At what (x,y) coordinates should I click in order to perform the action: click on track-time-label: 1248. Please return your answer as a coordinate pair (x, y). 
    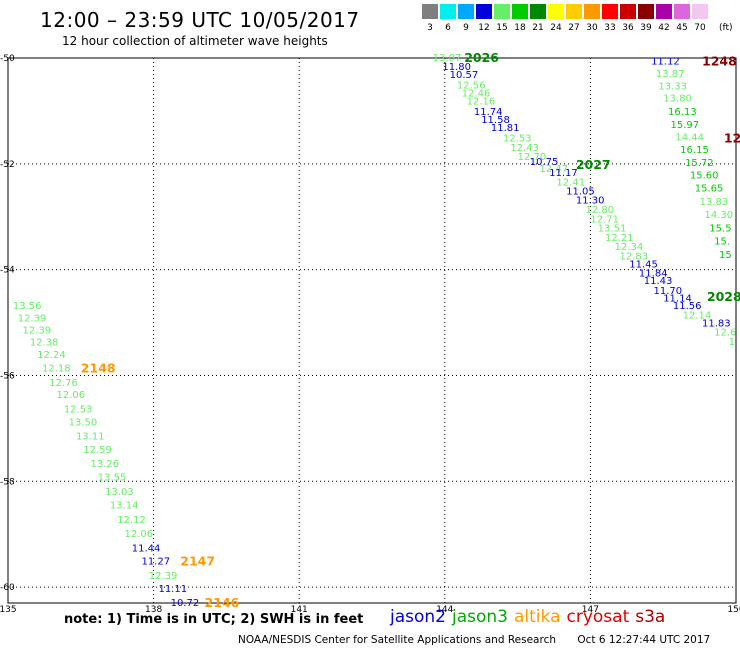
    Looking at the image, I should click on (719, 61).